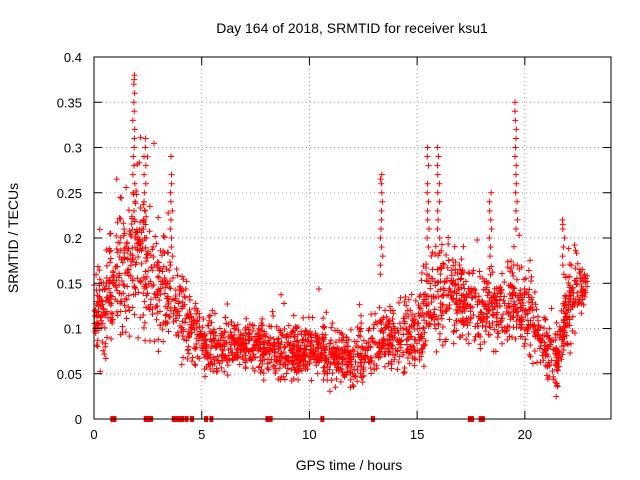 Image resolution: width=640 pixels, height=480 pixels. Describe the element at coordinates (69, 283) in the screenshot. I see `y-tick-label: 0.15` at that location.